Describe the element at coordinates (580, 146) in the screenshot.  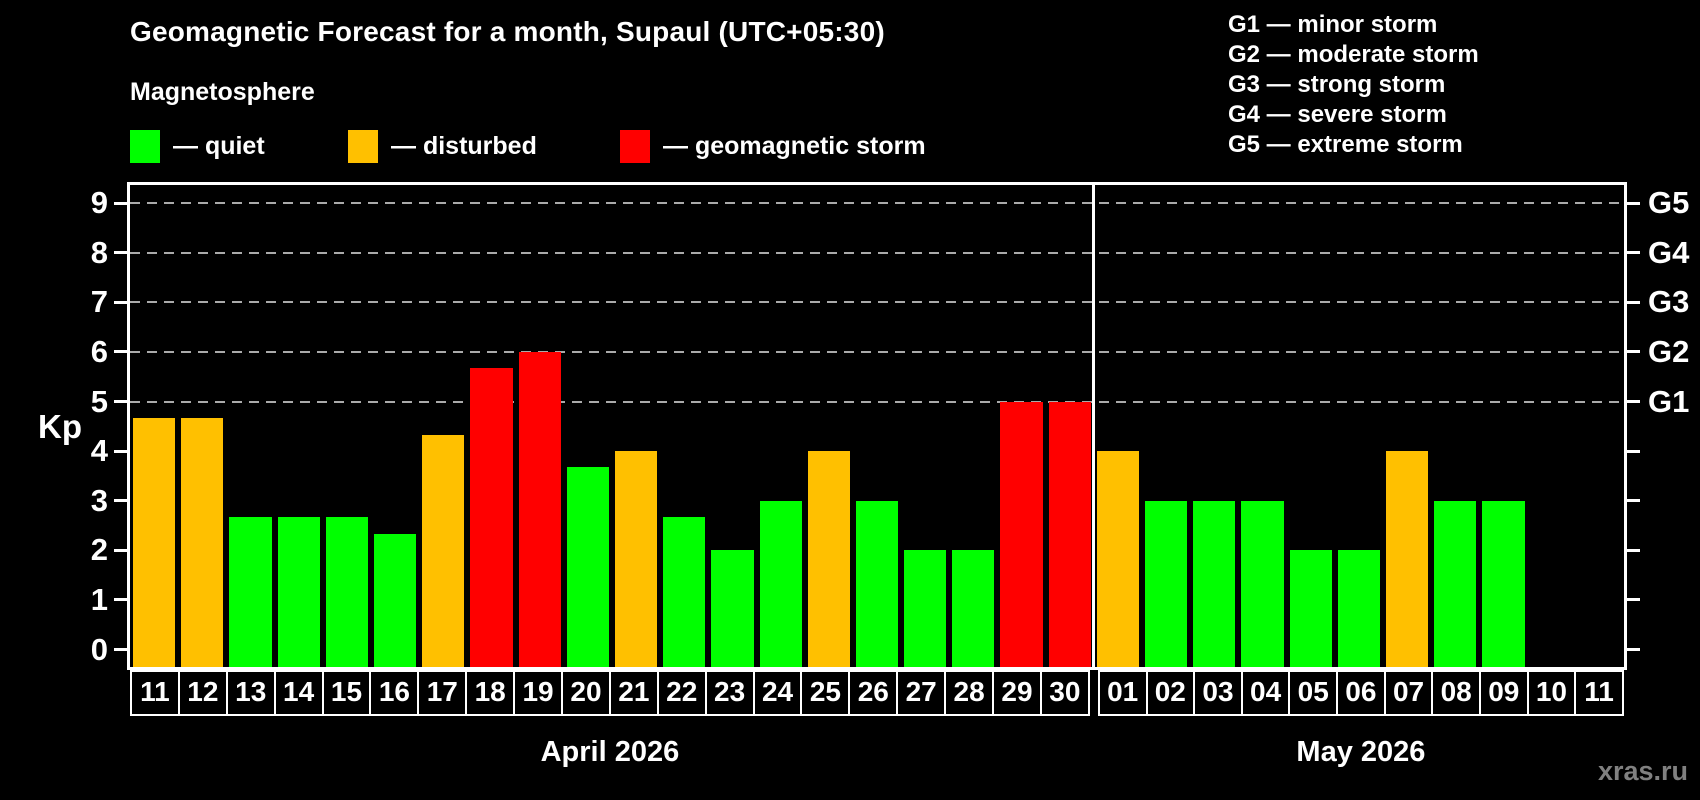
I see `kp-state-legend: — quiet — disturbed — geomagnetic storm` at that location.